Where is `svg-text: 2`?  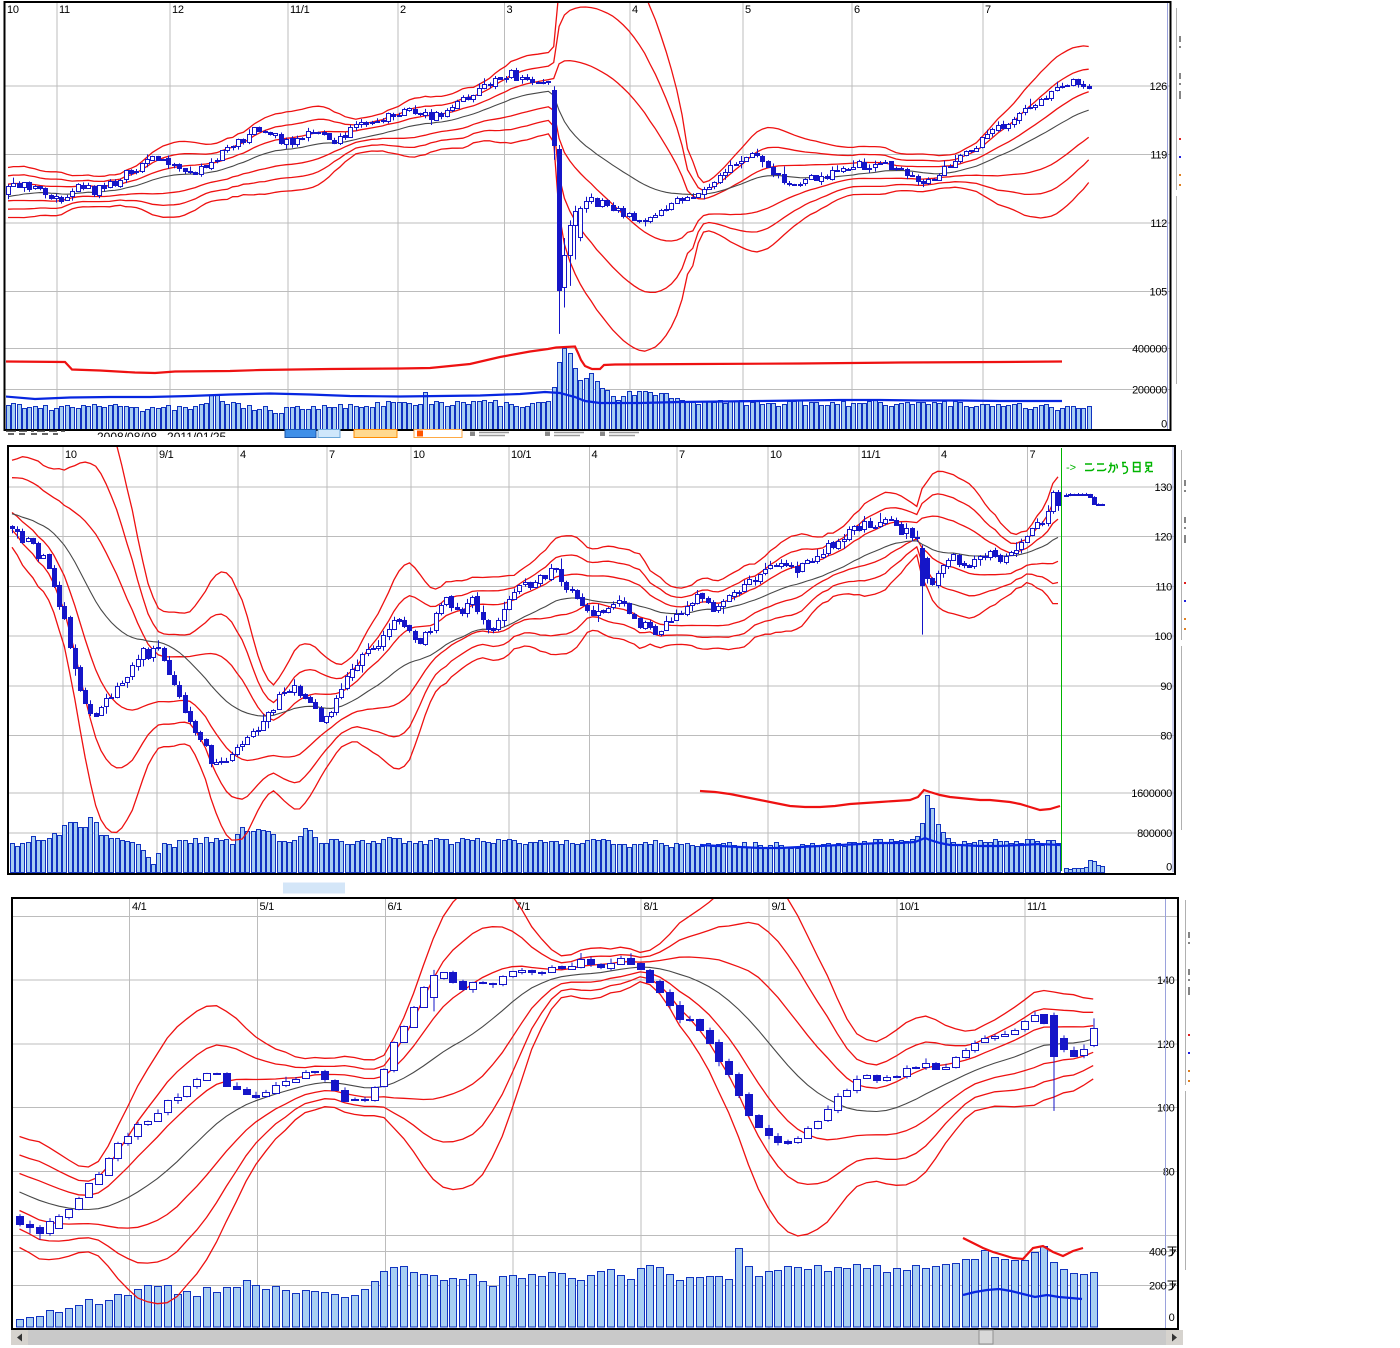
svg-text: 2 is located at coordinates (403, 10).